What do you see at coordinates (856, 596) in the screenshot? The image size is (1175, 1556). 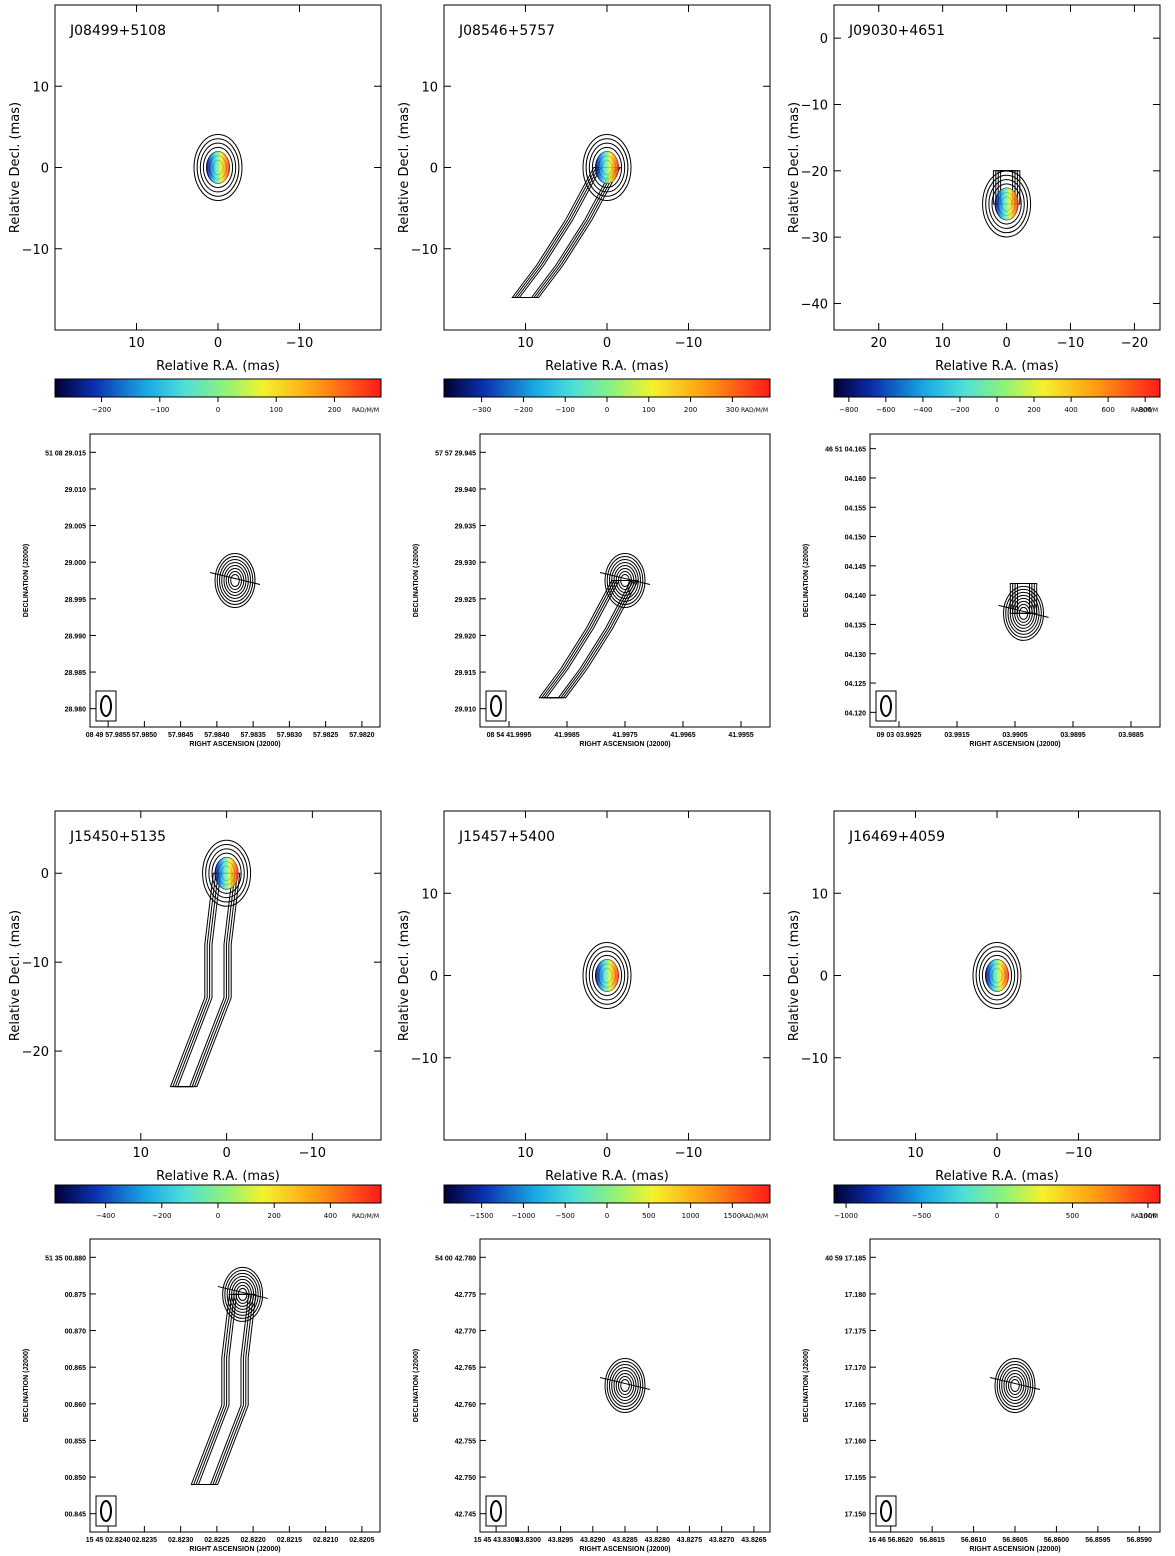 I see `y-tick-label: 04.140` at bounding box center [856, 596].